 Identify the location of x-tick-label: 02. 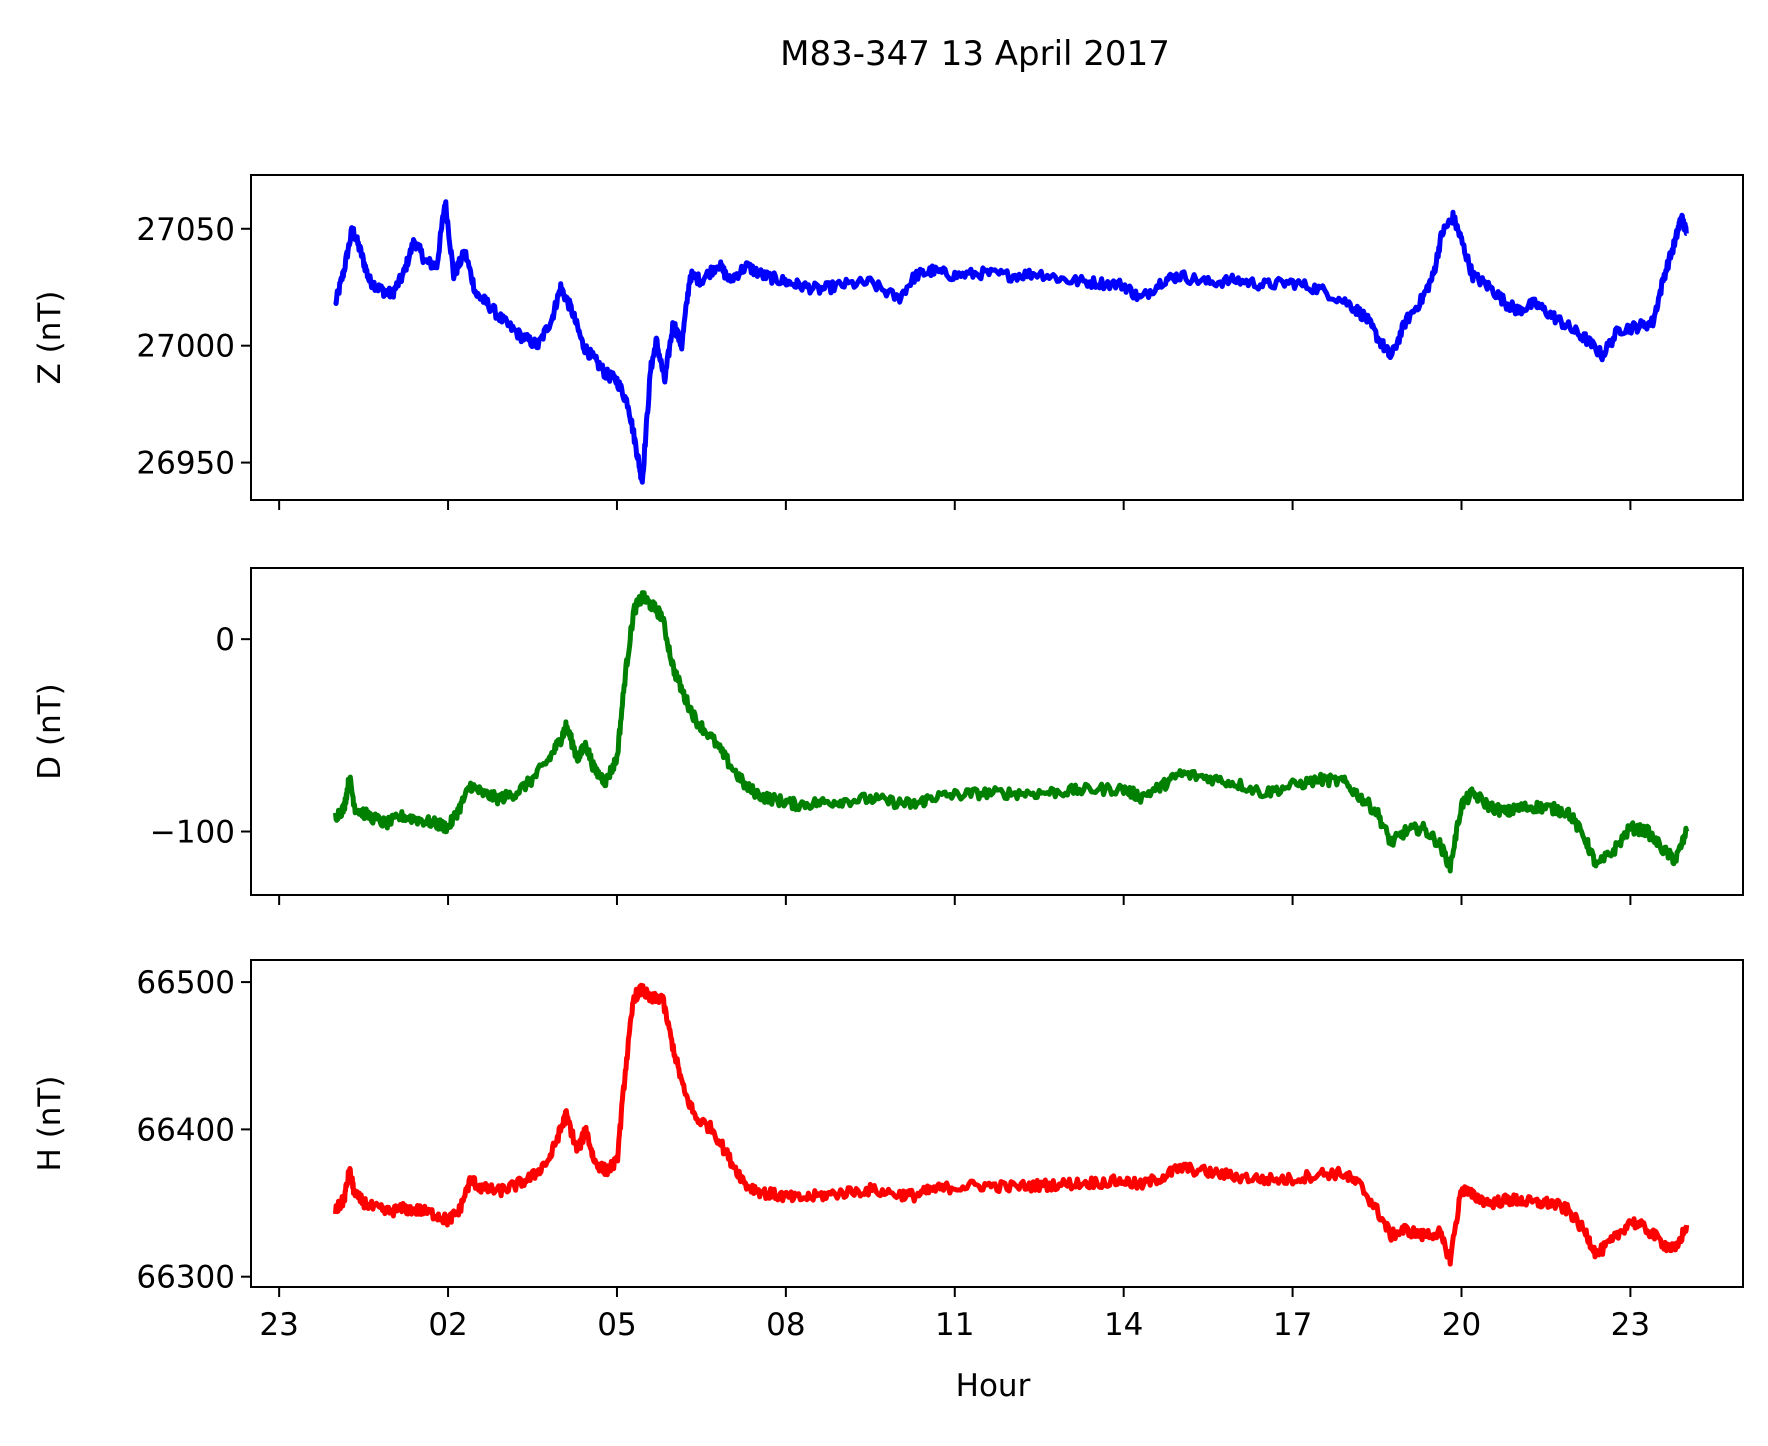
(447, 1325).